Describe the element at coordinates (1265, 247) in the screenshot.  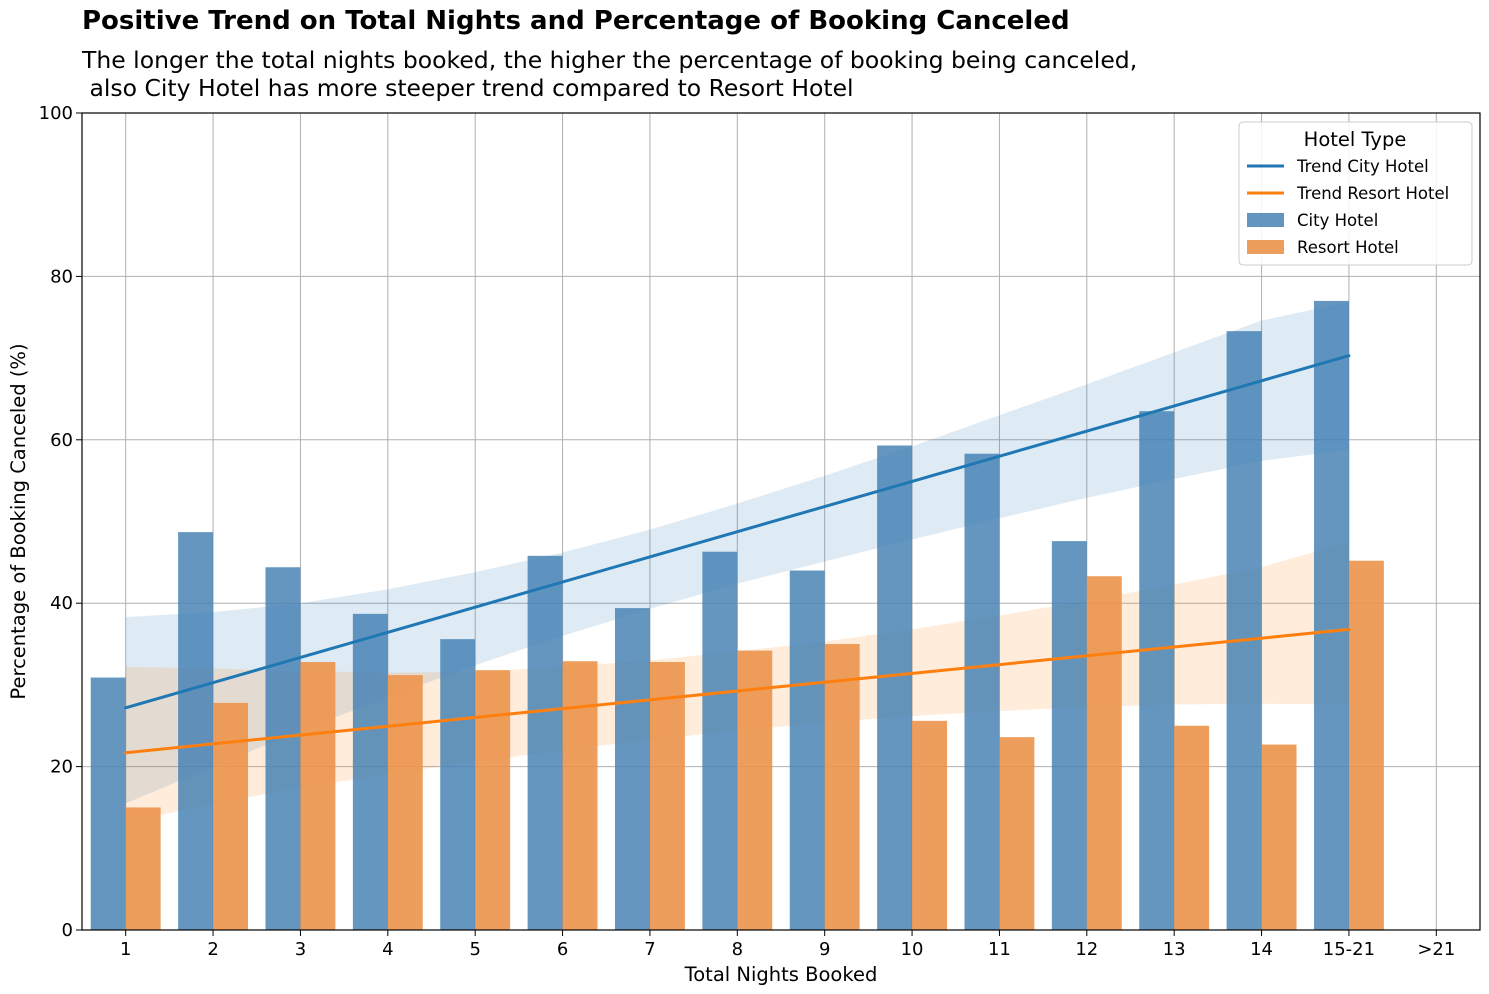
I see `legend-swatch-resort` at that location.